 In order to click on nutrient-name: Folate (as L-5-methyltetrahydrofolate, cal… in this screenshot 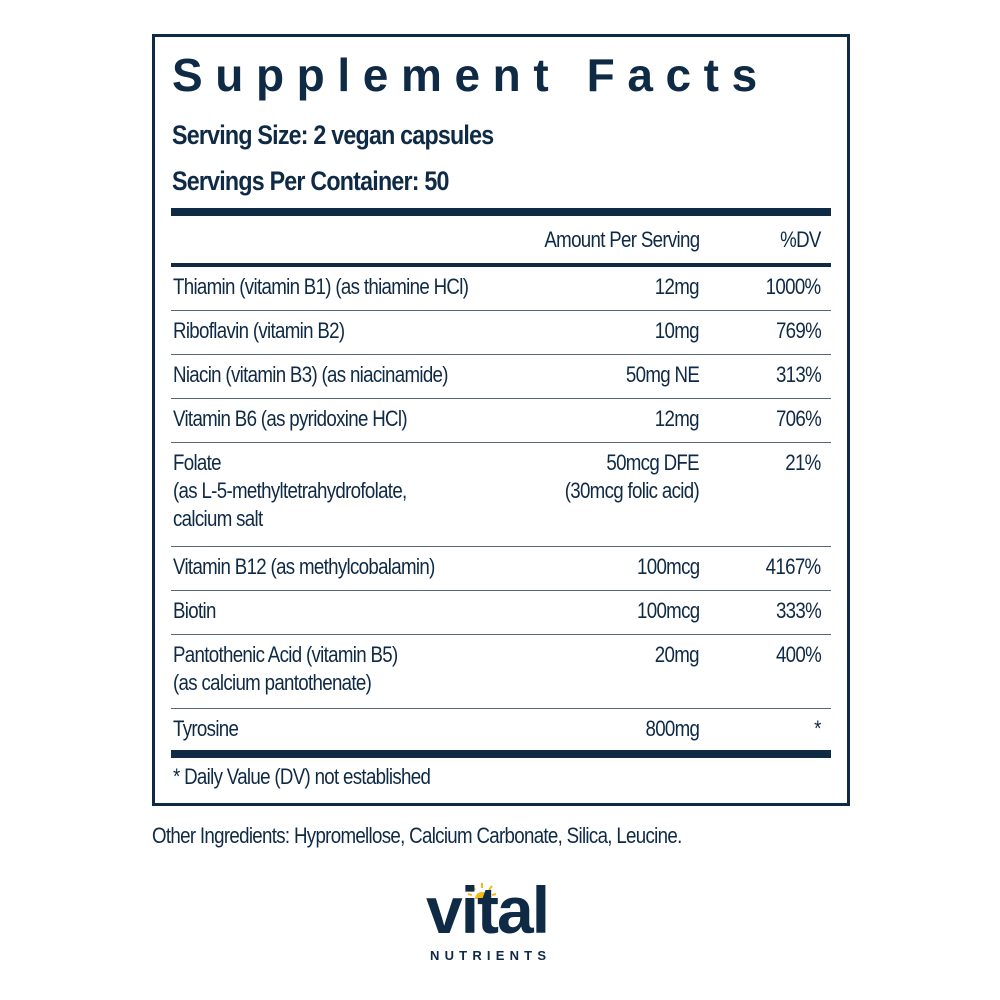, I will do `click(290, 490)`.